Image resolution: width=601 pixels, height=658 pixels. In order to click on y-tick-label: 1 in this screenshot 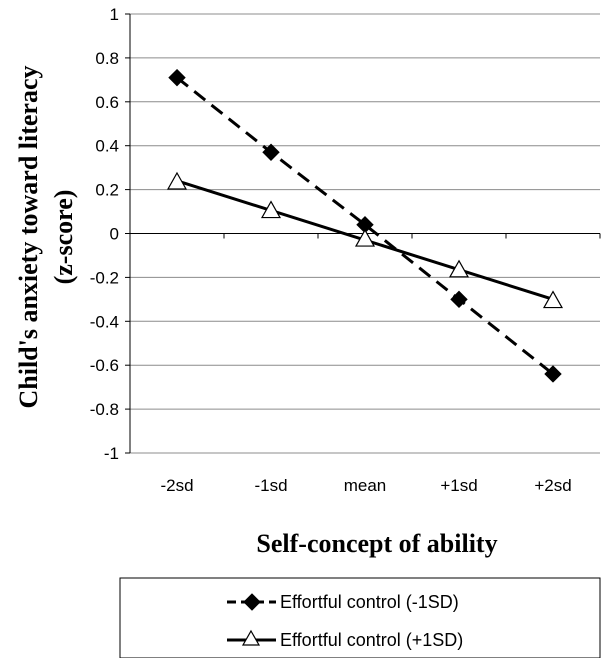, I will do `click(114, 14)`.